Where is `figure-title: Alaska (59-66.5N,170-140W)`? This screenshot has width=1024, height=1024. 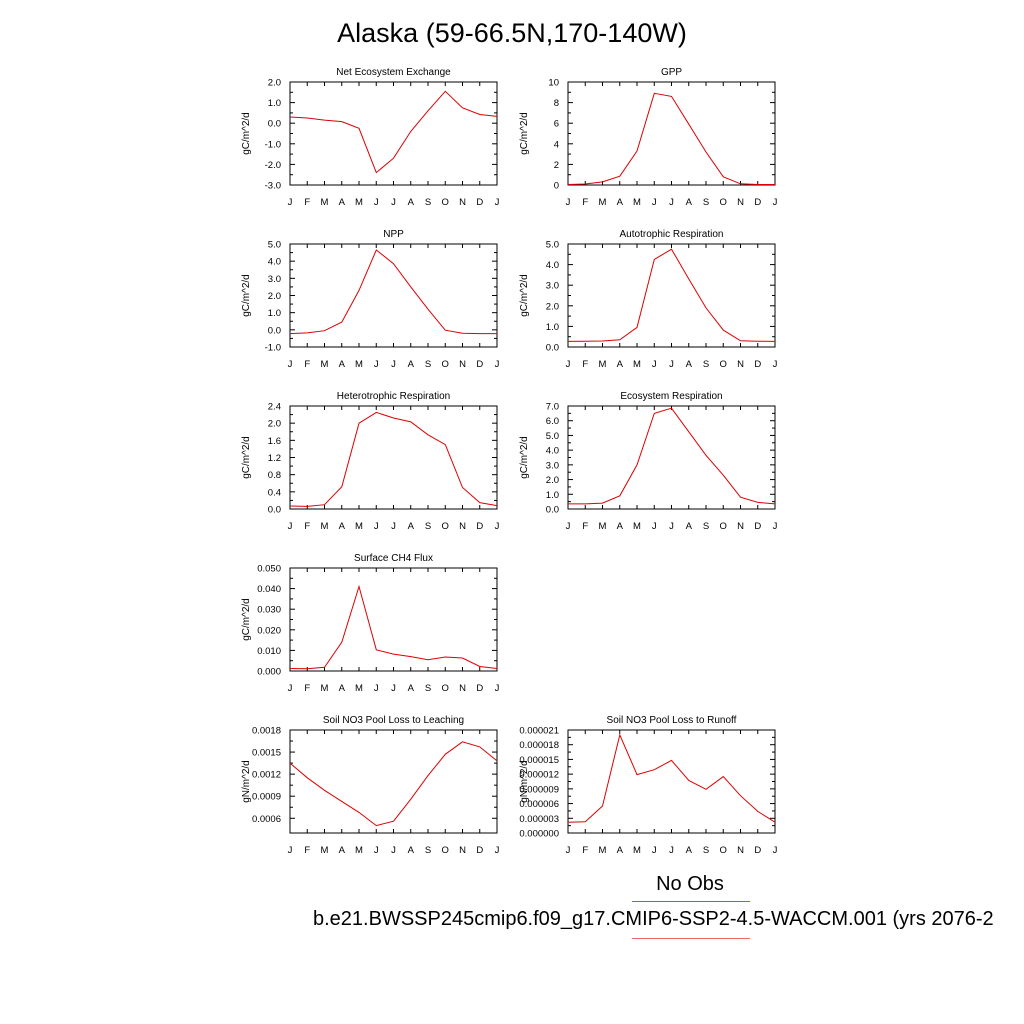 figure-title: Alaska (59-66.5N,170-140W) is located at coordinates (512, 33).